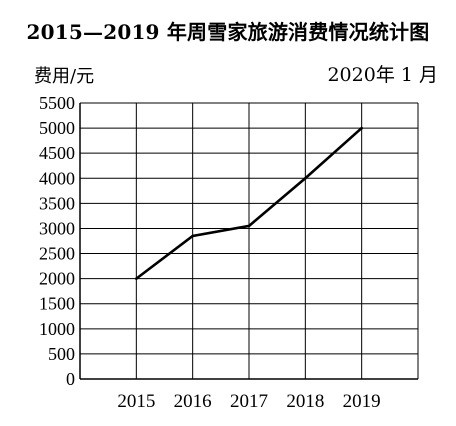 This screenshot has width=456, height=426. I want to click on x-tick-label: 2018, so click(305, 401).